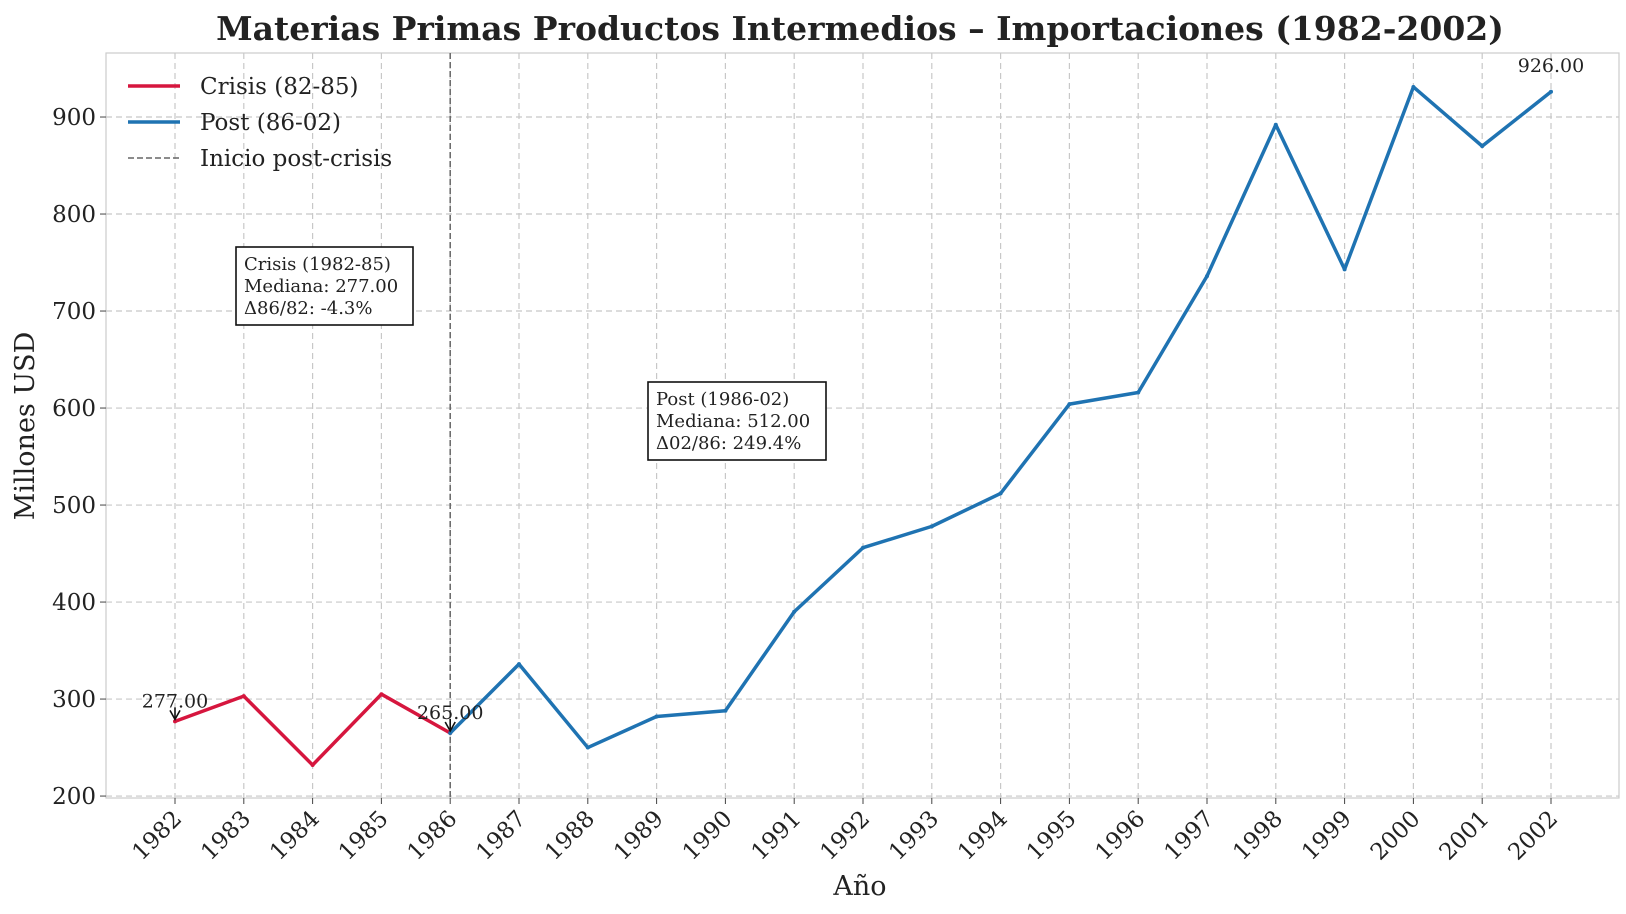 Image resolution: width=1626 pixels, height=914 pixels. What do you see at coordinates (295, 836) in the screenshot?
I see `x-tick-label: 1984` at bounding box center [295, 836].